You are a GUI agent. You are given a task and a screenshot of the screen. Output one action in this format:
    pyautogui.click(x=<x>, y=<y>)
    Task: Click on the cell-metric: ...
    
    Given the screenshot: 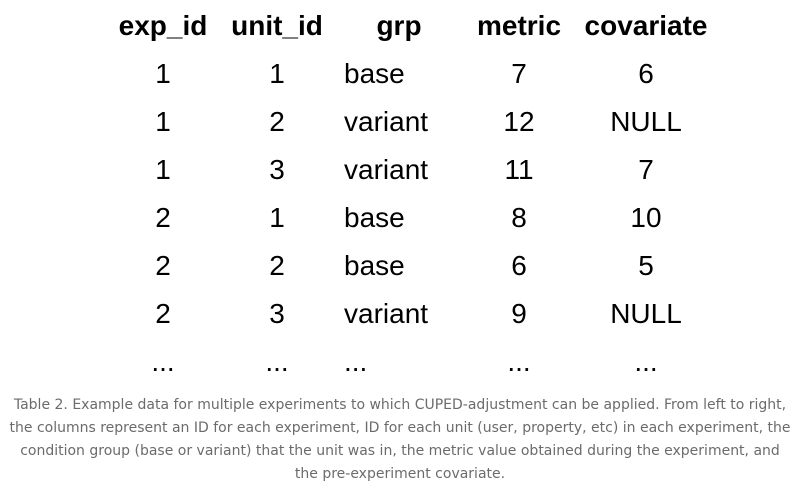 What is the action you would take?
    pyautogui.click(x=519, y=361)
    